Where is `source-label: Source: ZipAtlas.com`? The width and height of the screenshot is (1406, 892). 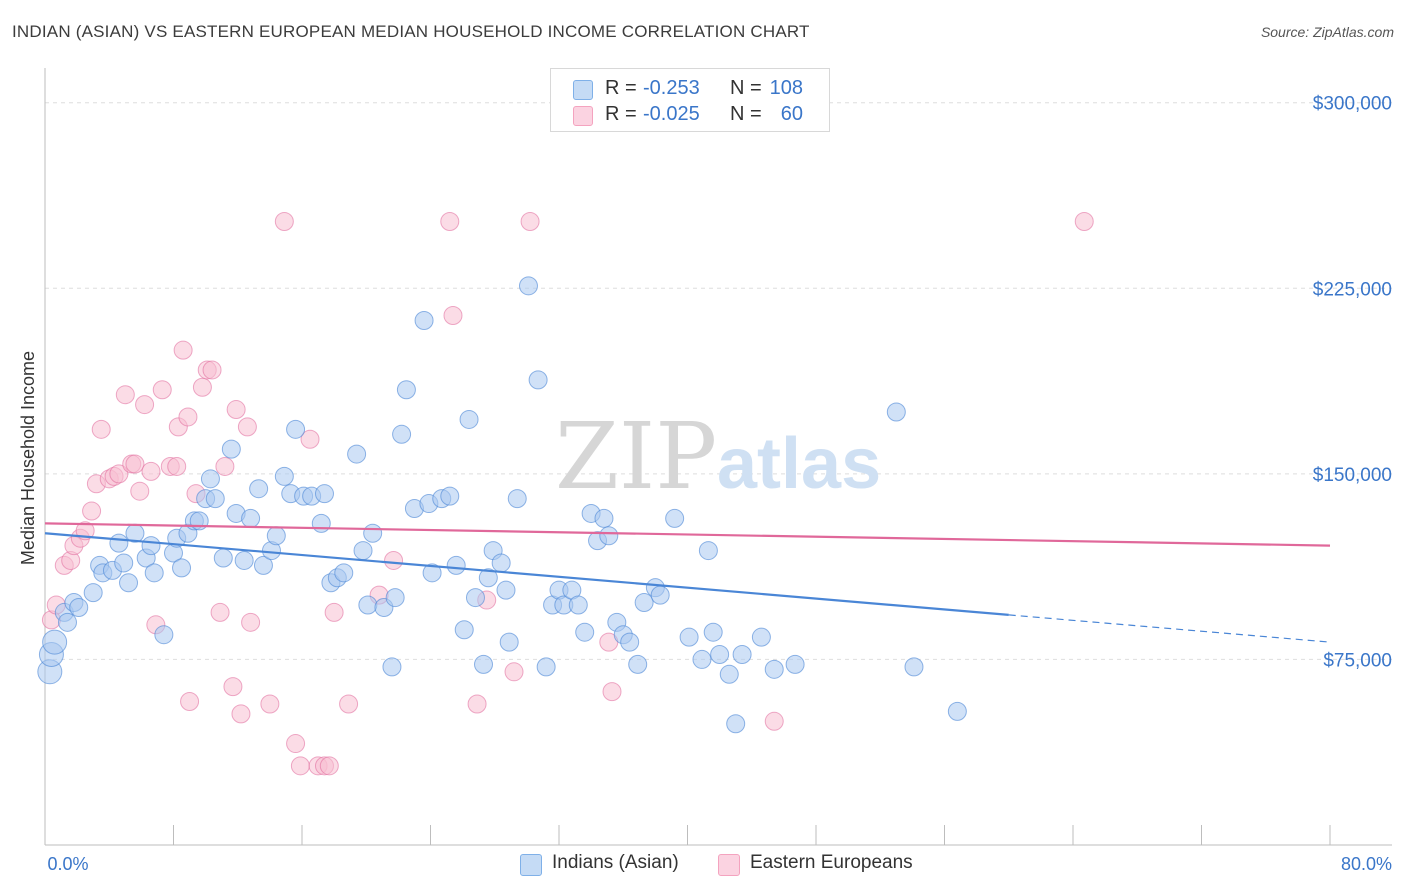
source-label: Source: ZipAtlas.com is located at coordinates (1327, 32).